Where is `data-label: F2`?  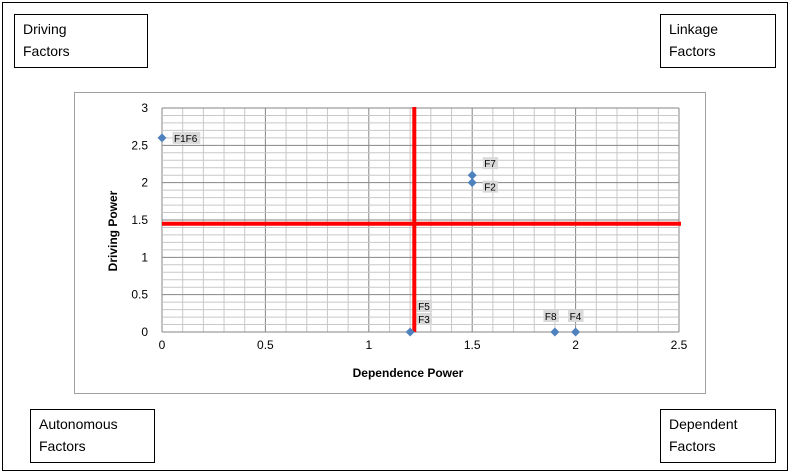
data-label: F2 is located at coordinates (490, 188).